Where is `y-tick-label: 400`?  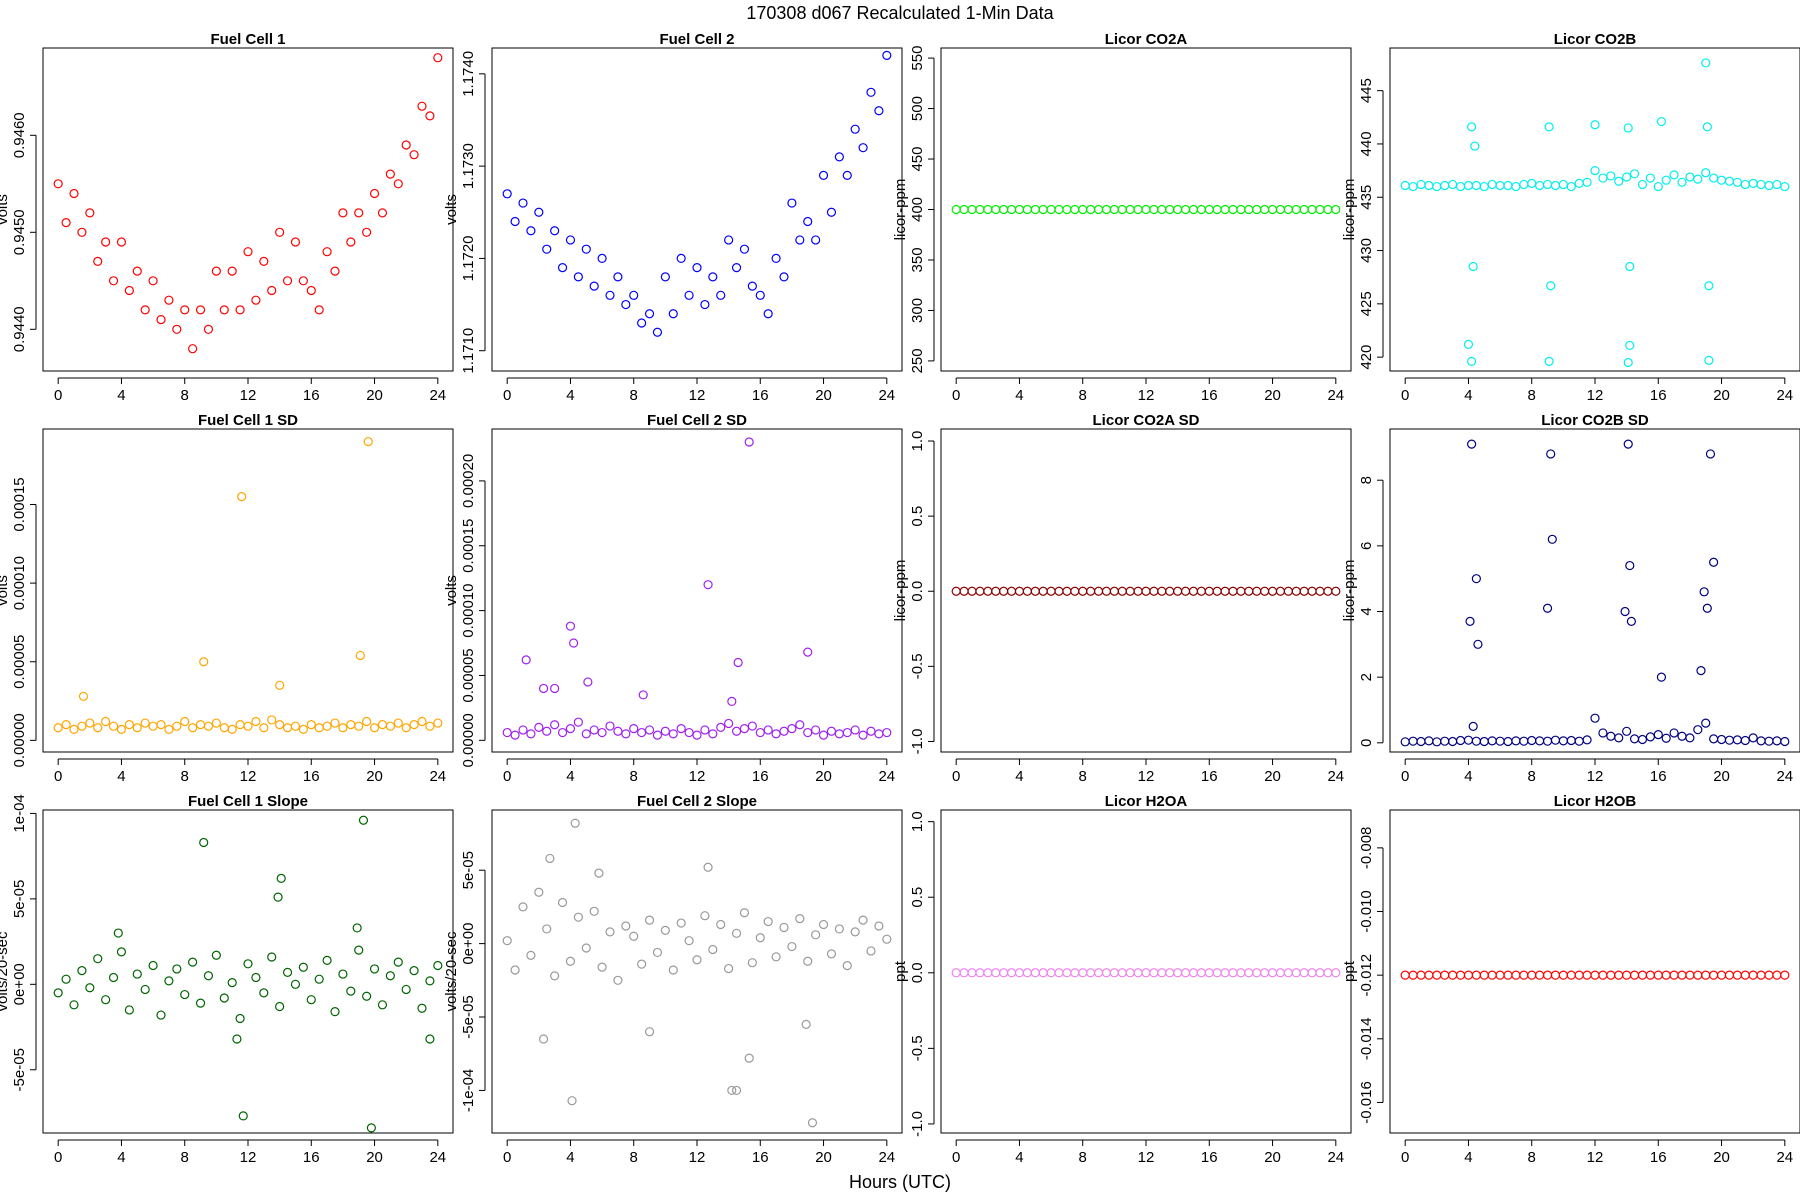 y-tick-label: 400 is located at coordinates (917, 209).